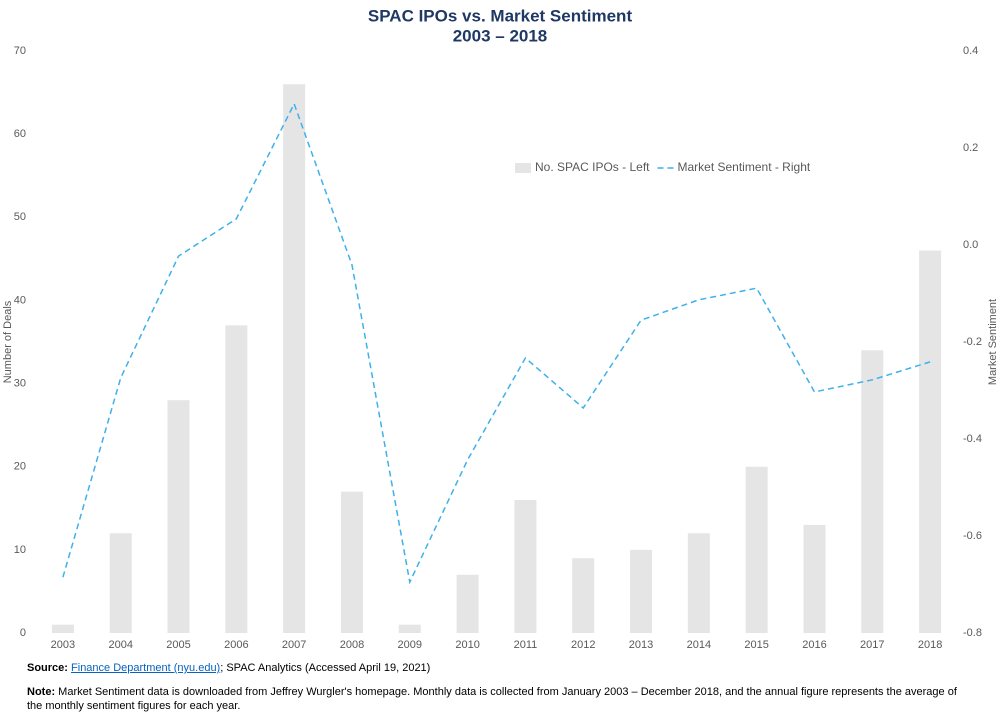 This screenshot has height=726, width=1000. What do you see at coordinates (523, 168) in the screenshot?
I see `legend-swatch` at bounding box center [523, 168].